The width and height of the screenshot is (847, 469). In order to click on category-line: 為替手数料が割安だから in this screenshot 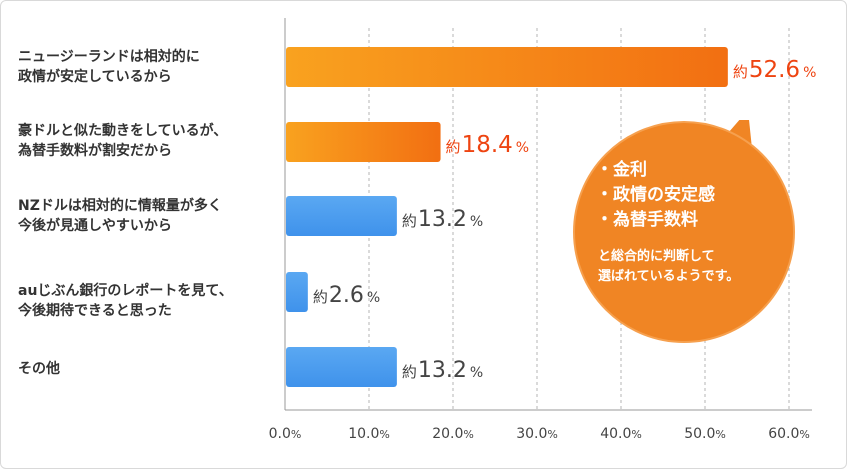, I will do `click(95, 151)`.